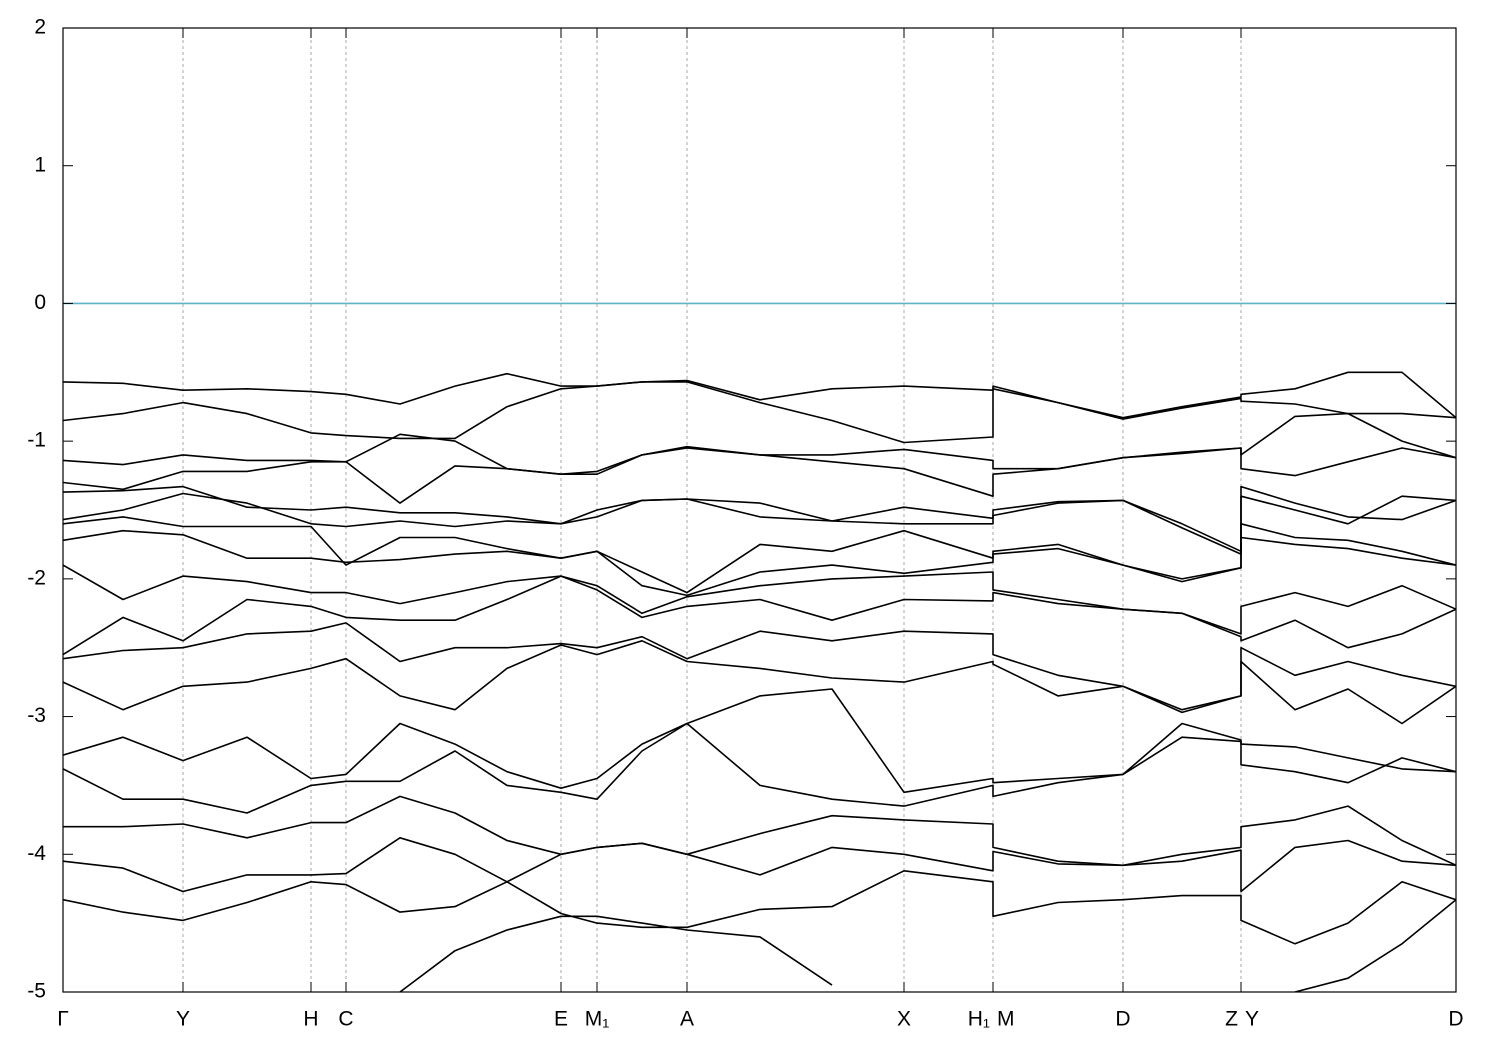 This screenshot has width=1500, height=1050. What do you see at coordinates (36, 715) in the screenshot?
I see `y-tick-label: -3` at bounding box center [36, 715].